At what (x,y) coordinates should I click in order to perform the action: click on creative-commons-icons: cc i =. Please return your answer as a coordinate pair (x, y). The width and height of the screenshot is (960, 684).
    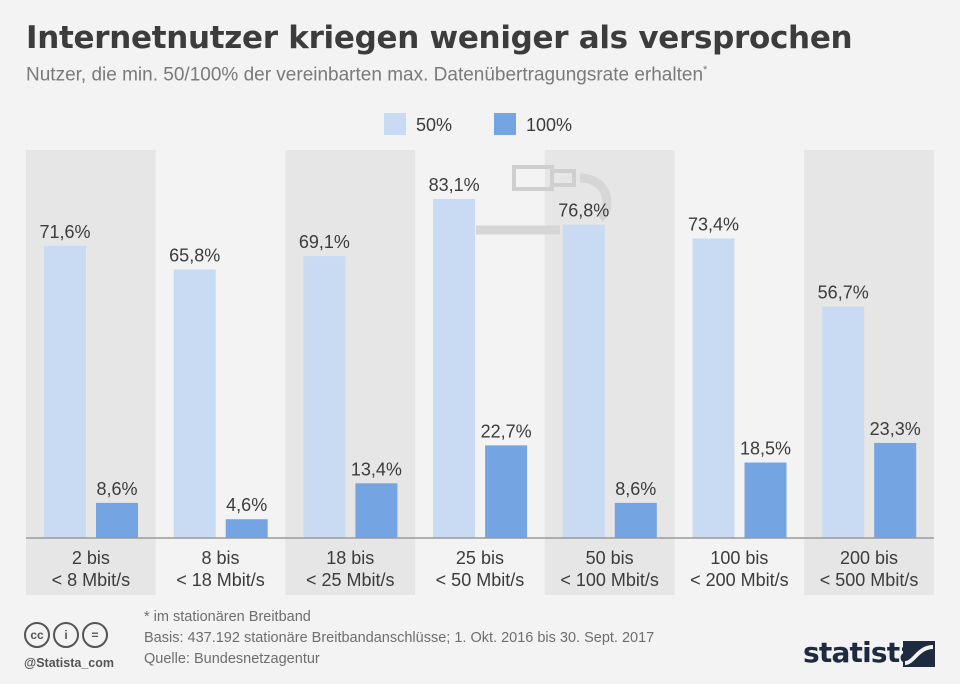
    Looking at the image, I should click on (66, 635).